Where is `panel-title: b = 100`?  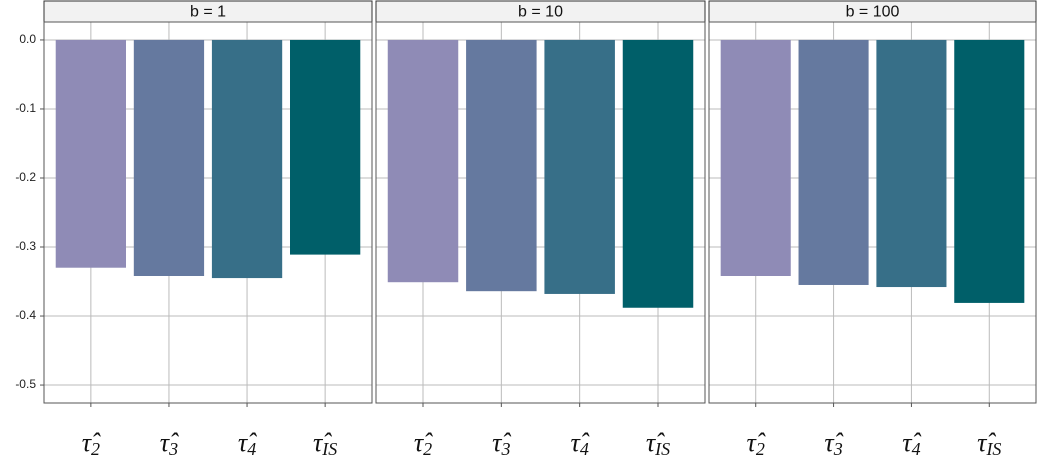
panel-title: b = 100 is located at coordinates (873, 12).